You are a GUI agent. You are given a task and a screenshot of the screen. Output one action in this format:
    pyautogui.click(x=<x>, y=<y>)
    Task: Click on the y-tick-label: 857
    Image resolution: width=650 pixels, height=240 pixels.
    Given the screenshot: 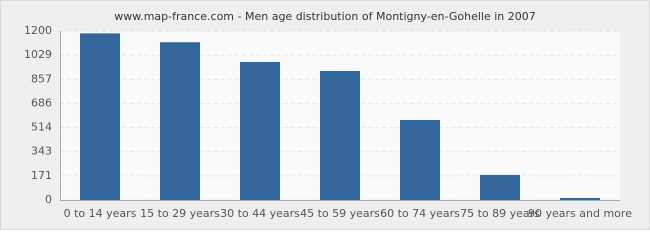 What is the action you would take?
    pyautogui.click(x=41, y=78)
    